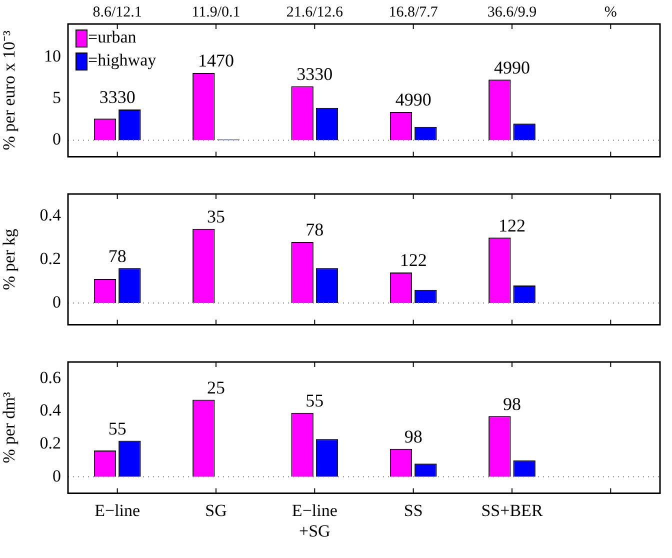  Describe the element at coordinates (216, 216) in the screenshot. I see `annotation: 35` at that location.